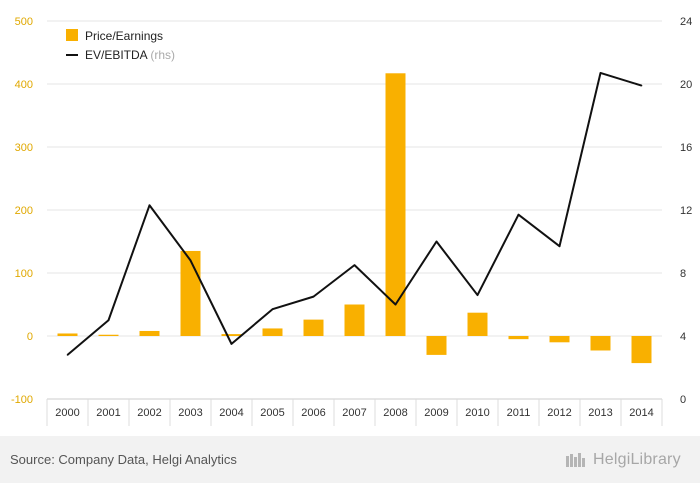 The width and height of the screenshot is (700, 483). Describe the element at coordinates (575, 460) in the screenshot. I see `library-icon` at that location.